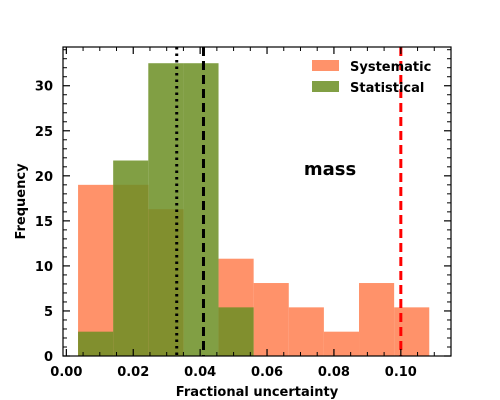  Describe the element at coordinates (371, 78) in the screenshot. I see `legend: Systematic Statistical` at that location.